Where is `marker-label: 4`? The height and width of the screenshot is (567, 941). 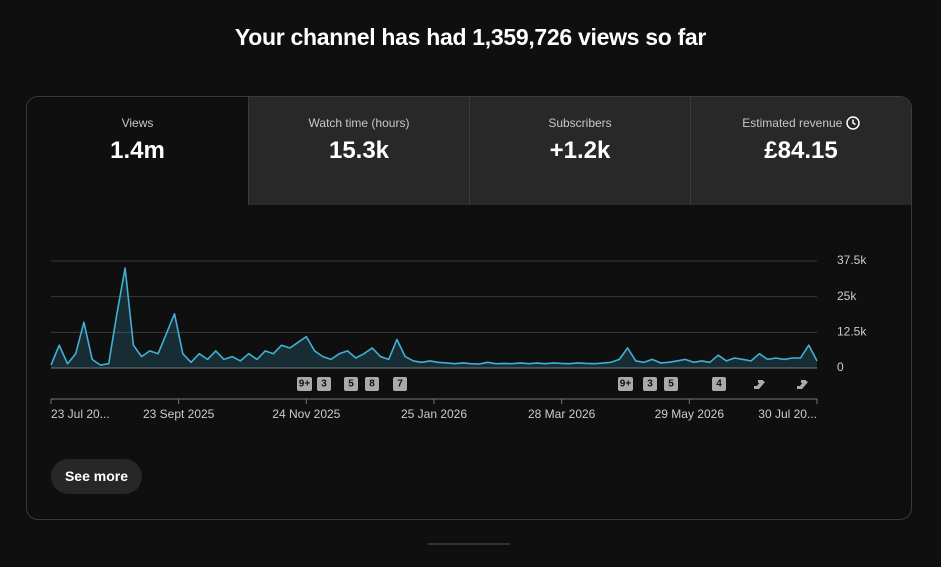
marker-label: 4 is located at coordinates (719, 384).